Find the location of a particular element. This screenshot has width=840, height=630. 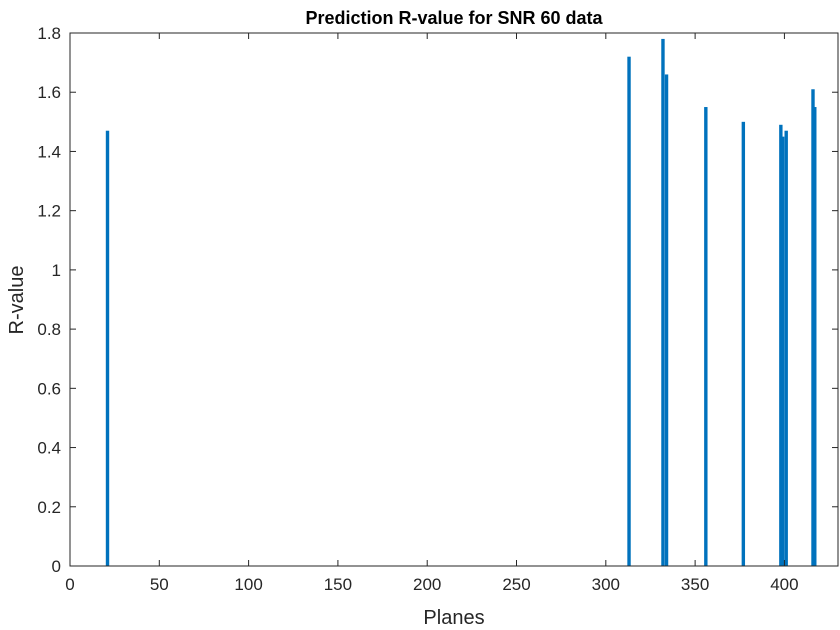

y-tick-label: 1 is located at coordinates (56, 270).